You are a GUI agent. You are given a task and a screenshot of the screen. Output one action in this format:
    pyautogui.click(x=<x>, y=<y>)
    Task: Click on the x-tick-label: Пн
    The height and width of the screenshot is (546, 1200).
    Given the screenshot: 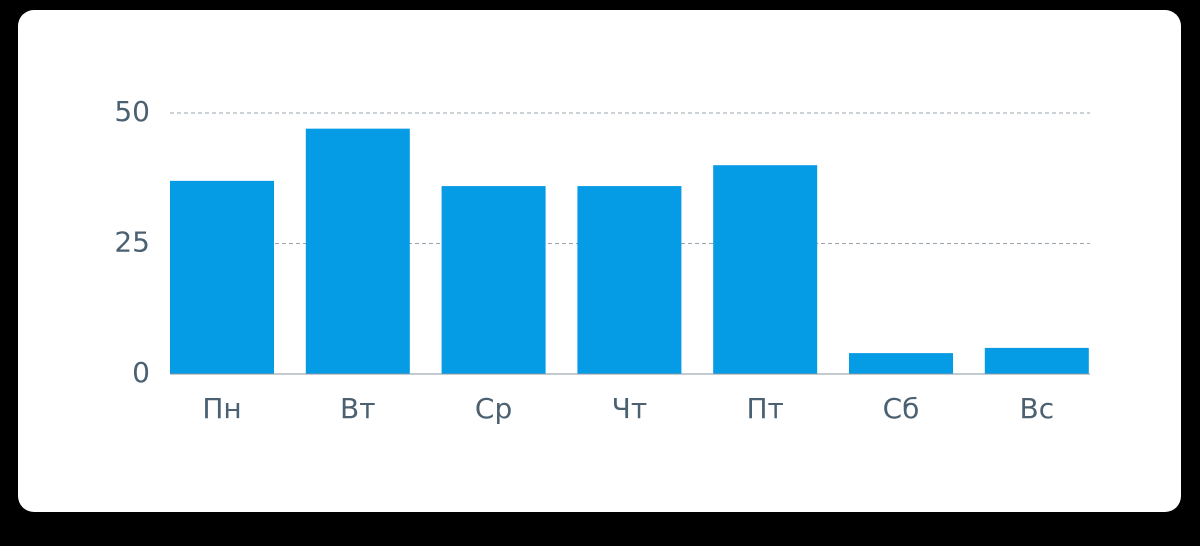 What is the action you would take?
    pyautogui.click(x=221, y=408)
    